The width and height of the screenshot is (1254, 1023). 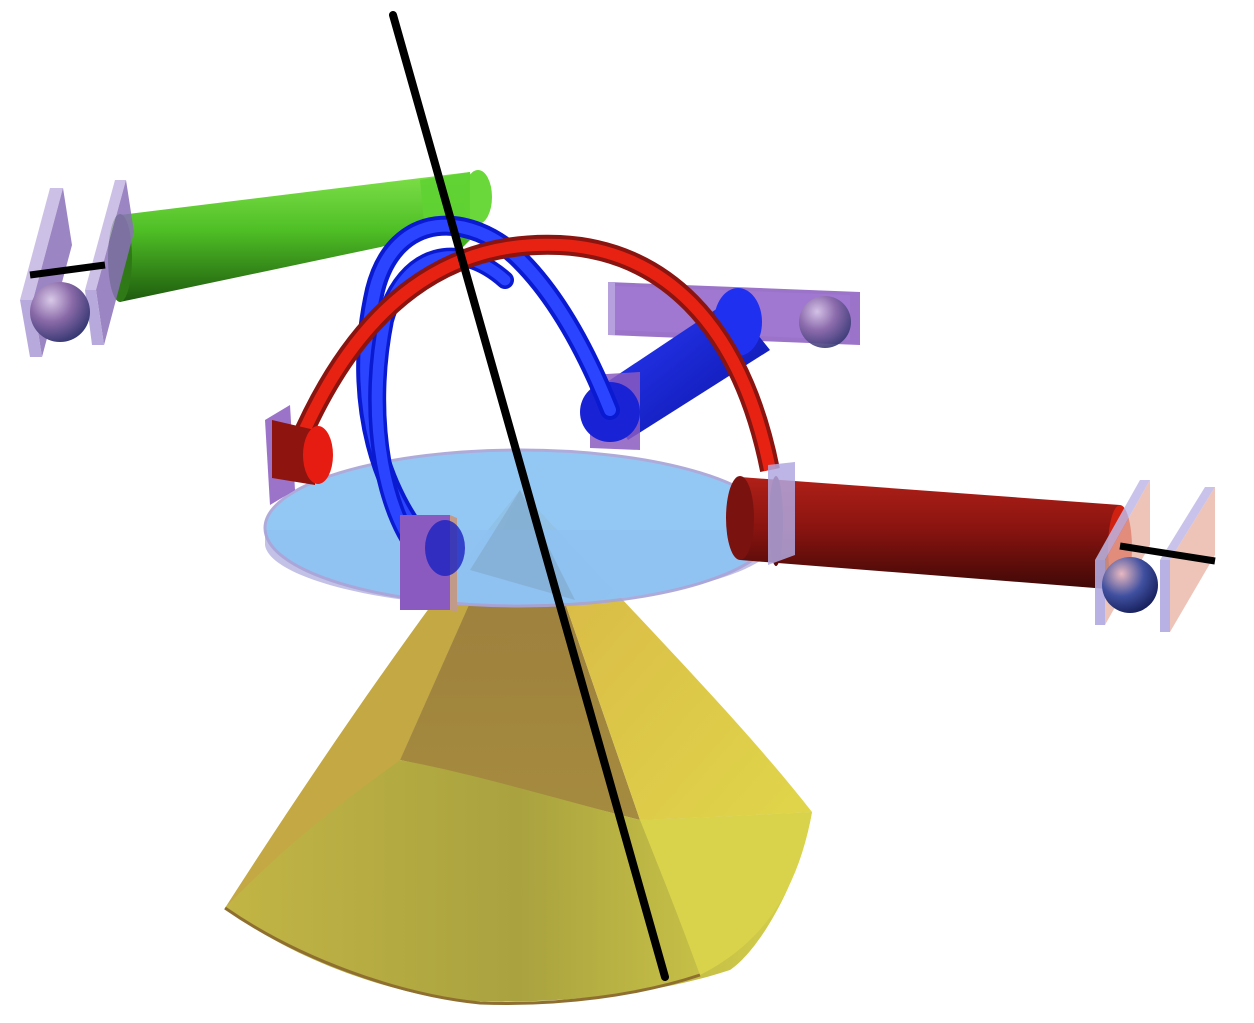 I want to click on red-arc, so click(x=534, y=353).